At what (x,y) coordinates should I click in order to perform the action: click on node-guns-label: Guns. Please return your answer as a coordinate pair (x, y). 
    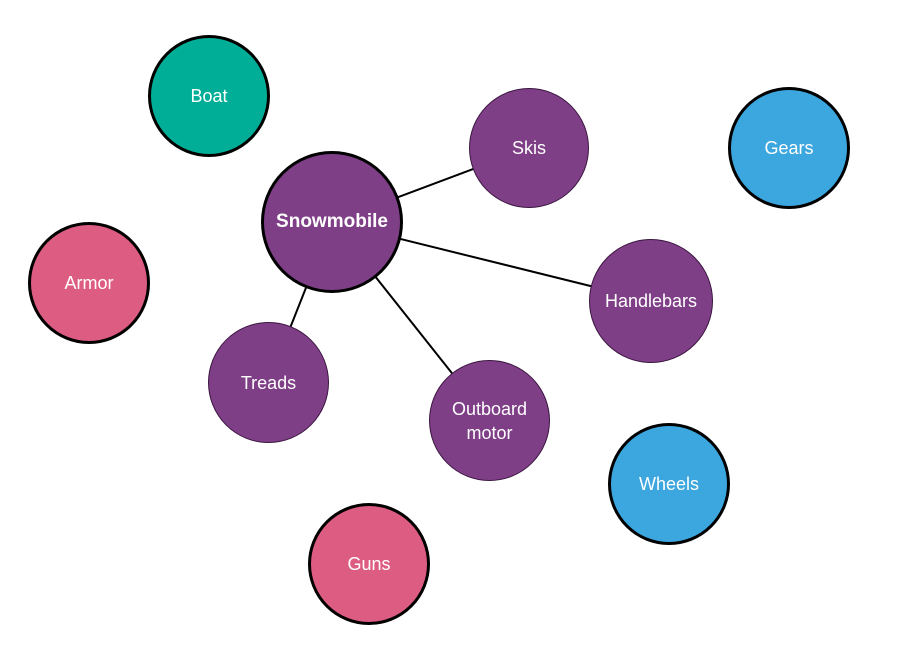
    Looking at the image, I should click on (369, 564).